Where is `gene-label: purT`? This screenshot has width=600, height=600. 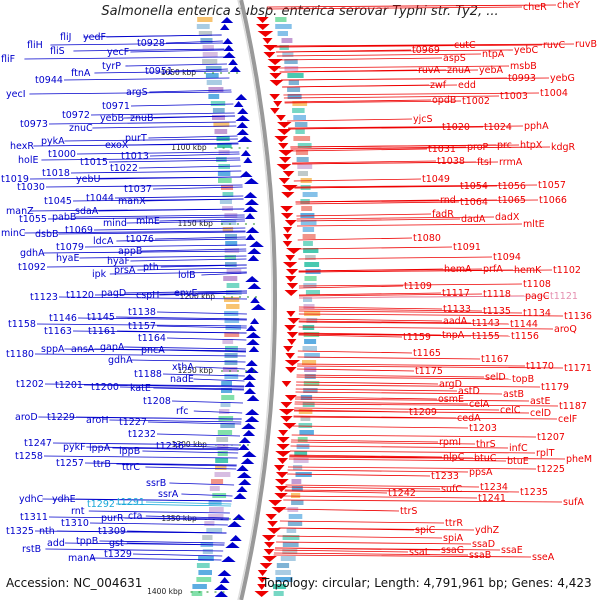
gene-label: purT is located at coordinates (136, 138).